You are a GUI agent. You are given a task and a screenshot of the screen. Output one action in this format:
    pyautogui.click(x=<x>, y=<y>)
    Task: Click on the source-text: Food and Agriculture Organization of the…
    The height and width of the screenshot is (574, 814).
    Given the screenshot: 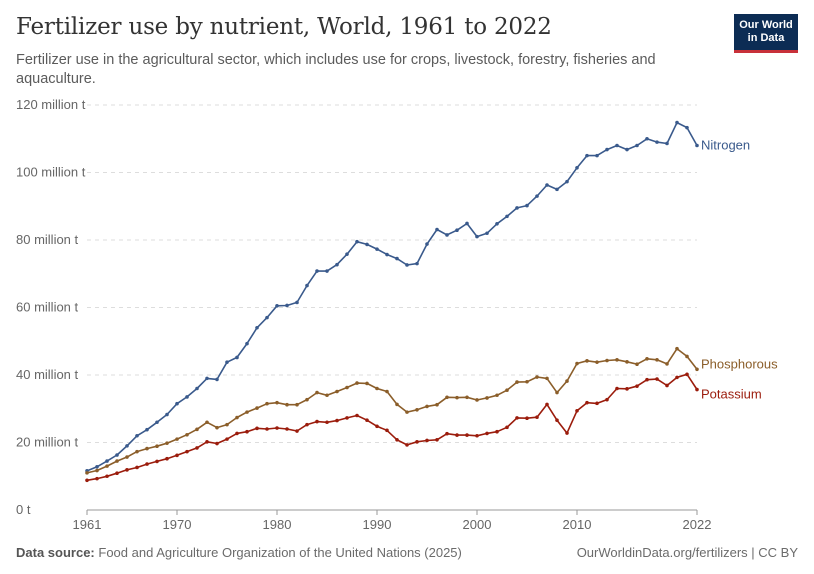 What is the action you would take?
    pyautogui.click(x=280, y=552)
    